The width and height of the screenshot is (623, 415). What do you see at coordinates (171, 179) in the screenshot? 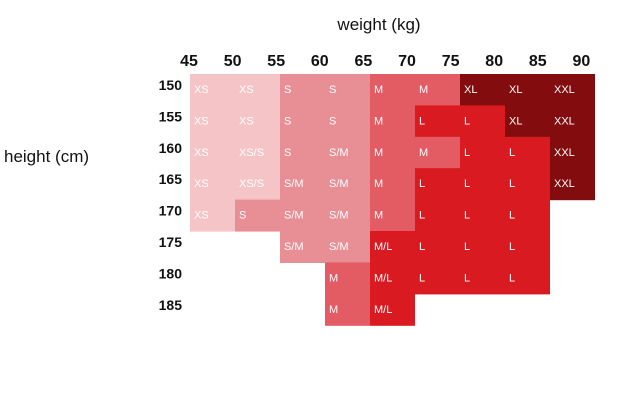
I see `y-tick-165: 165` at bounding box center [171, 179].